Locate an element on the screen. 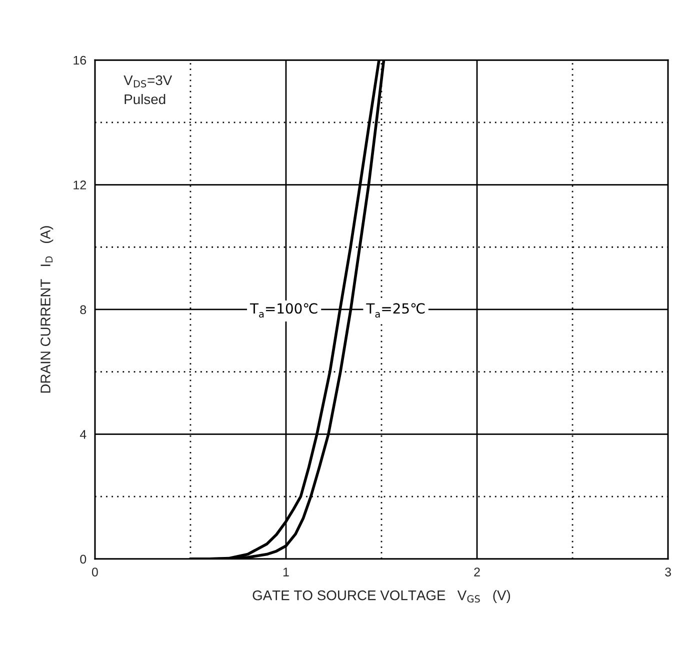  x-tick-label: 0 is located at coordinates (95, 572).